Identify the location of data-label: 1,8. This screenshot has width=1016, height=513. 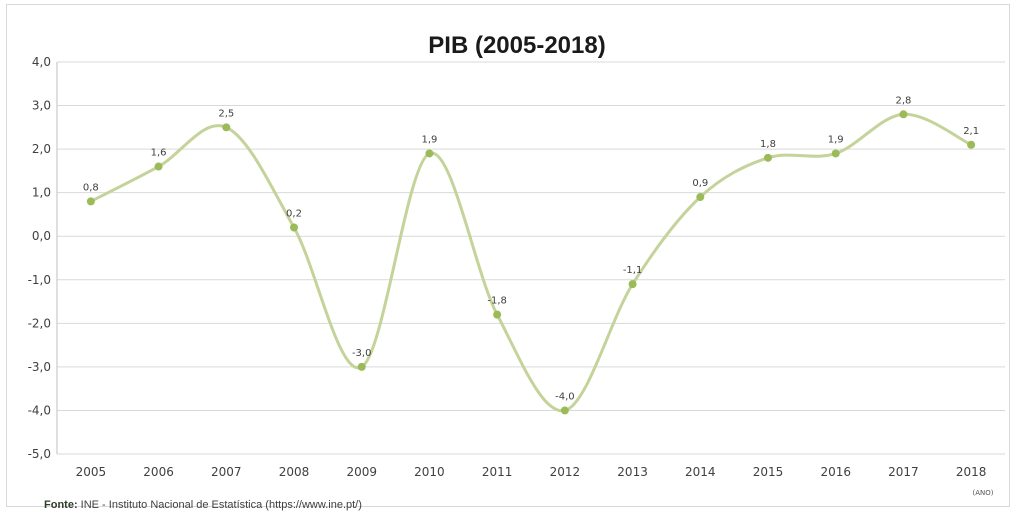
(768, 144).